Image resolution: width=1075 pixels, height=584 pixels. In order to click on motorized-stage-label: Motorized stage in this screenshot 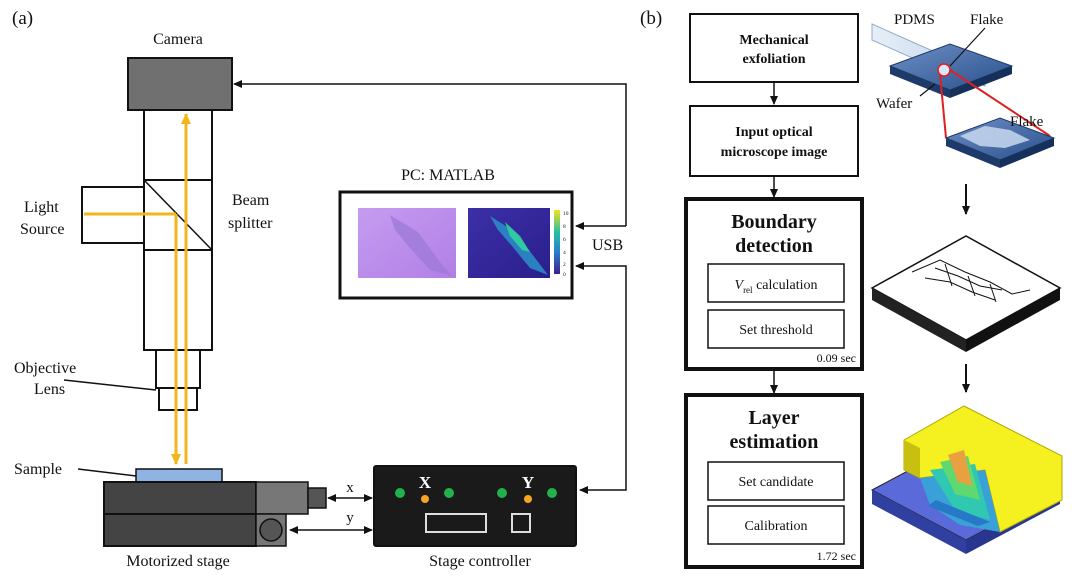, I will do `click(178, 561)`.